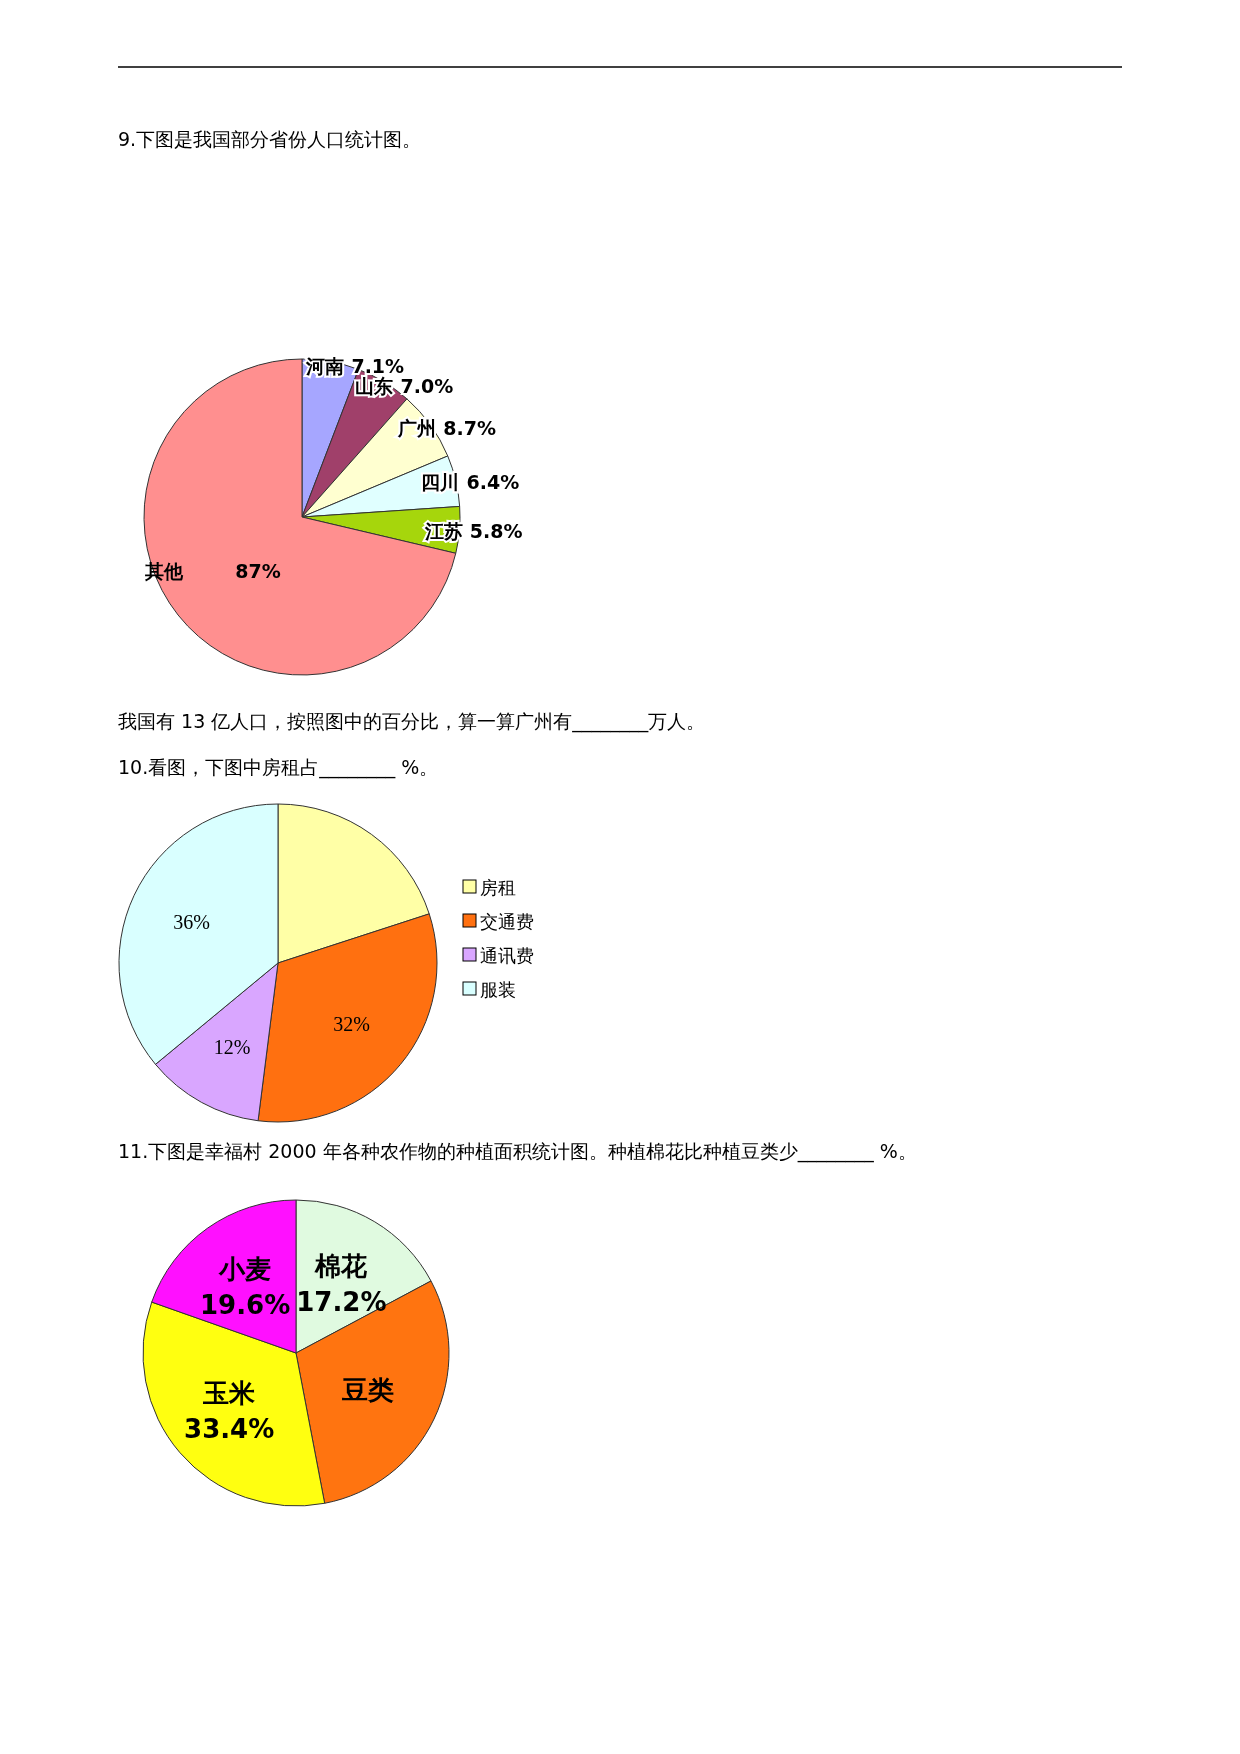 Image resolution: width=1240 pixels, height=1754 pixels. What do you see at coordinates (412, 721) in the screenshot?
I see `text: 我国有 13 亿人口，按照图中的百分比，算一算广州有________万人。` at bounding box center [412, 721].